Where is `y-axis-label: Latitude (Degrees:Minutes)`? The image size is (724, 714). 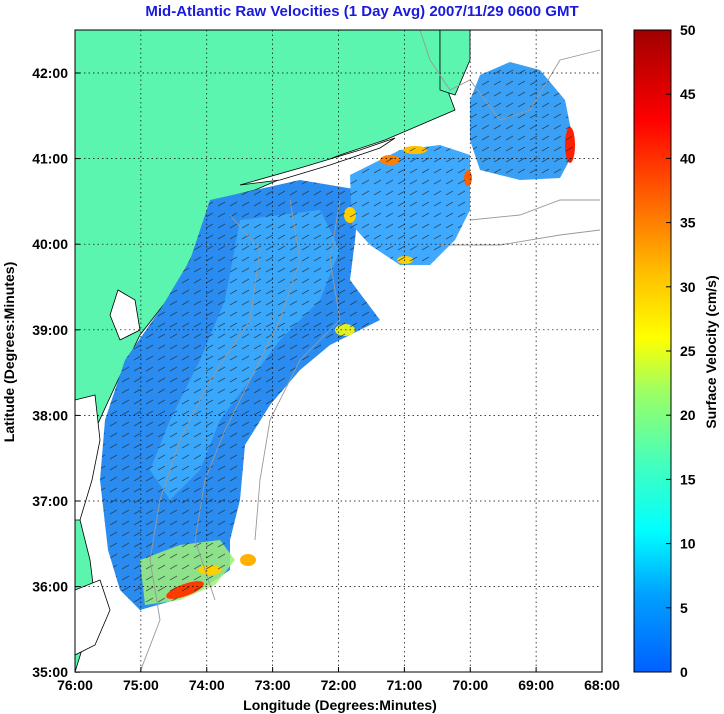
y-axis-label: Latitude (Degrees:Minutes) is located at coordinates (9, 352).